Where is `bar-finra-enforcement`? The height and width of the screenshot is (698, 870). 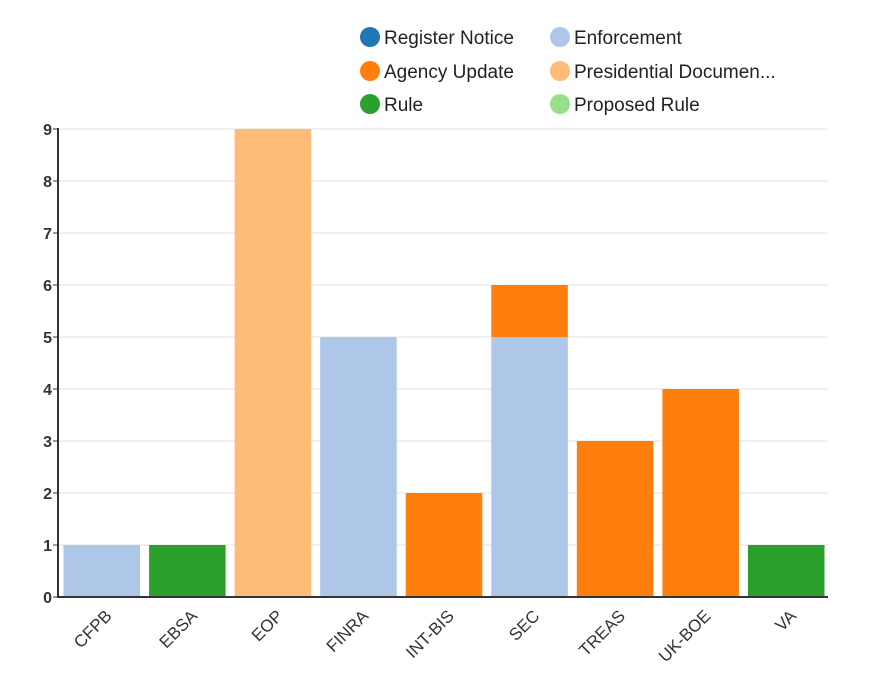
bar-finra-enforcement is located at coordinates (358, 467).